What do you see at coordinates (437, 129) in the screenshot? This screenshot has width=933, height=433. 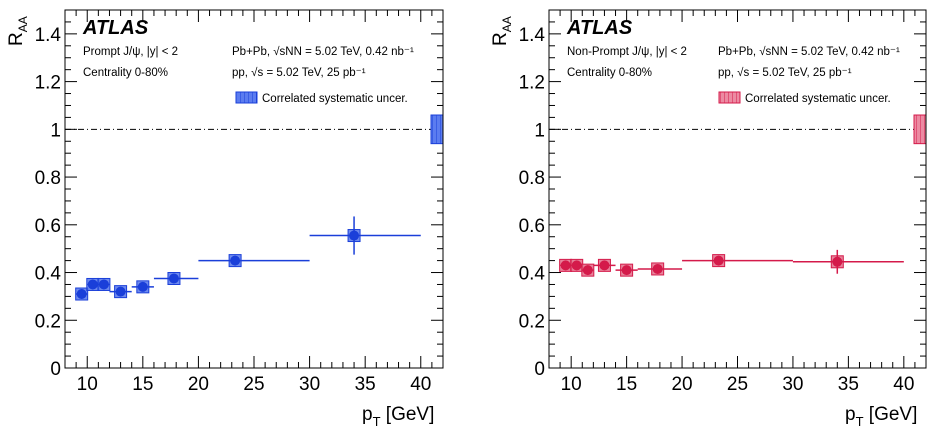 I see `left-correlated-uncertainty-box` at bounding box center [437, 129].